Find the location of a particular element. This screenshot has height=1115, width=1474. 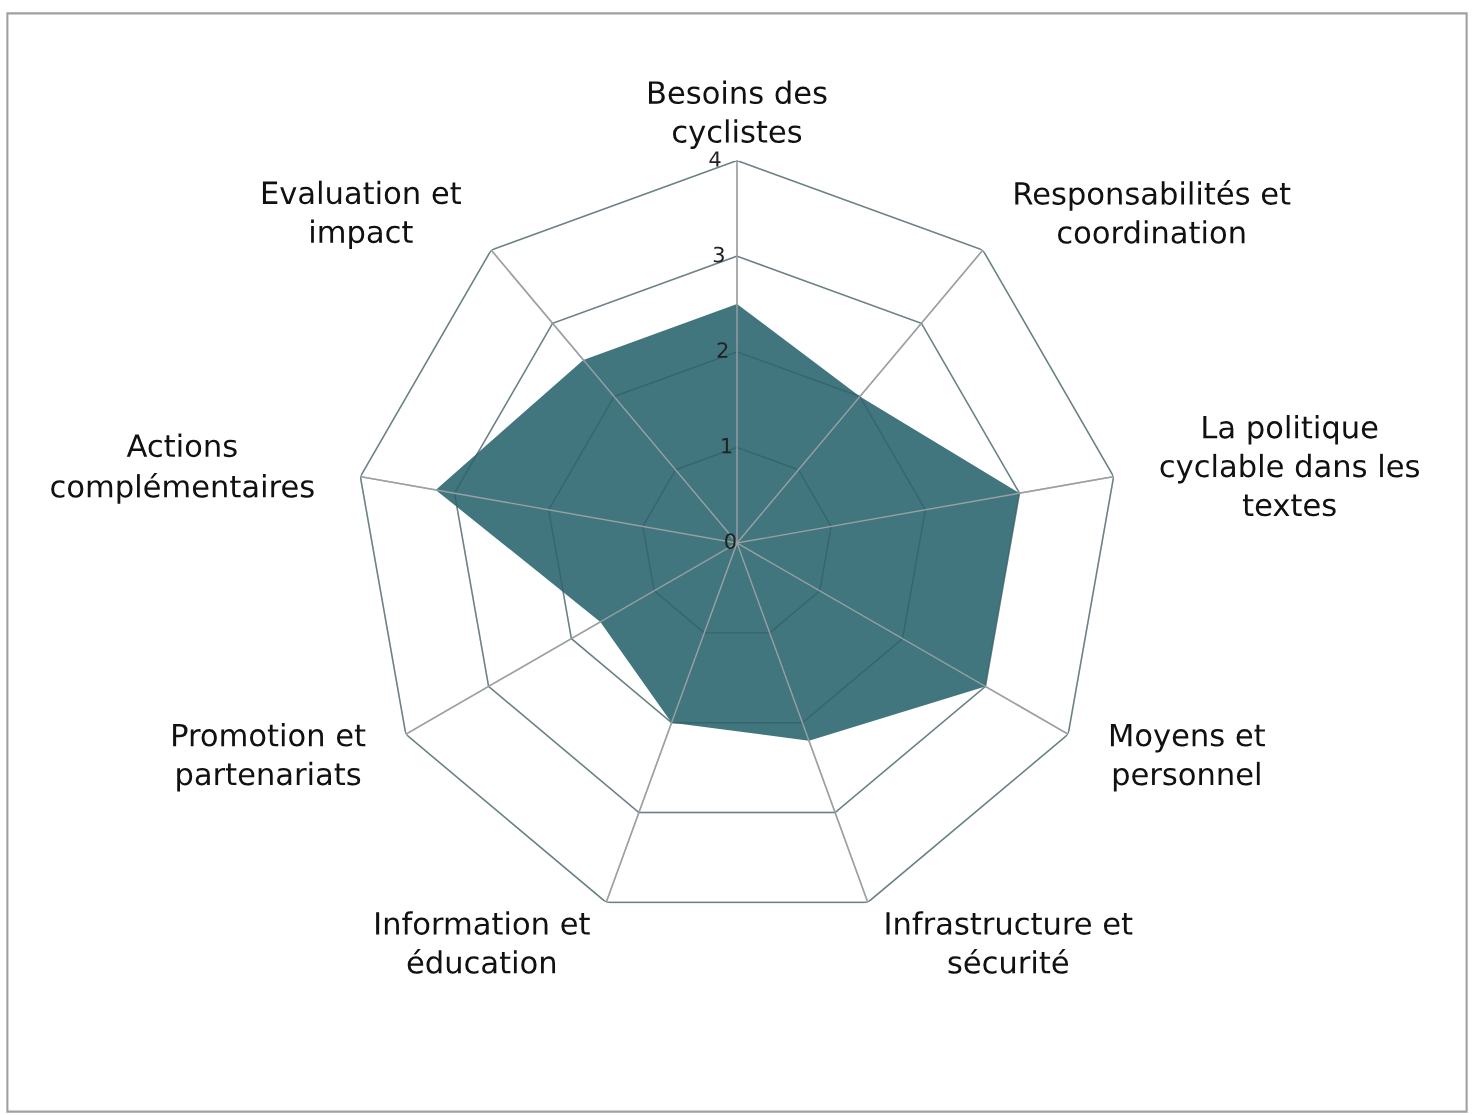

y-tick-label: 4 is located at coordinates (715, 159).